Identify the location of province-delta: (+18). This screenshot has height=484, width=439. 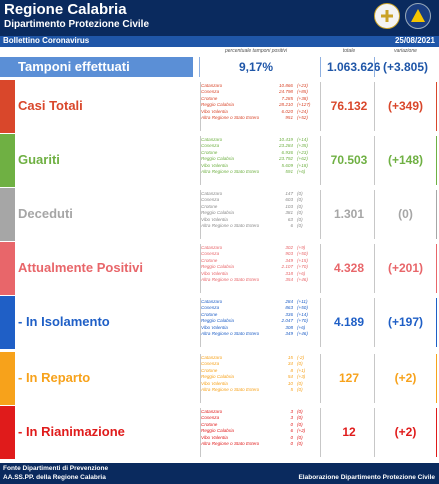
(302, 165).